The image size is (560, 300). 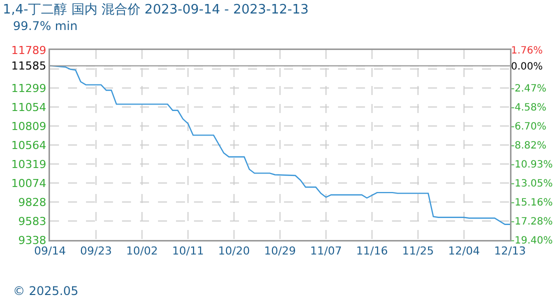 I want to click on text: © 2025.05, so click(x=45, y=291).